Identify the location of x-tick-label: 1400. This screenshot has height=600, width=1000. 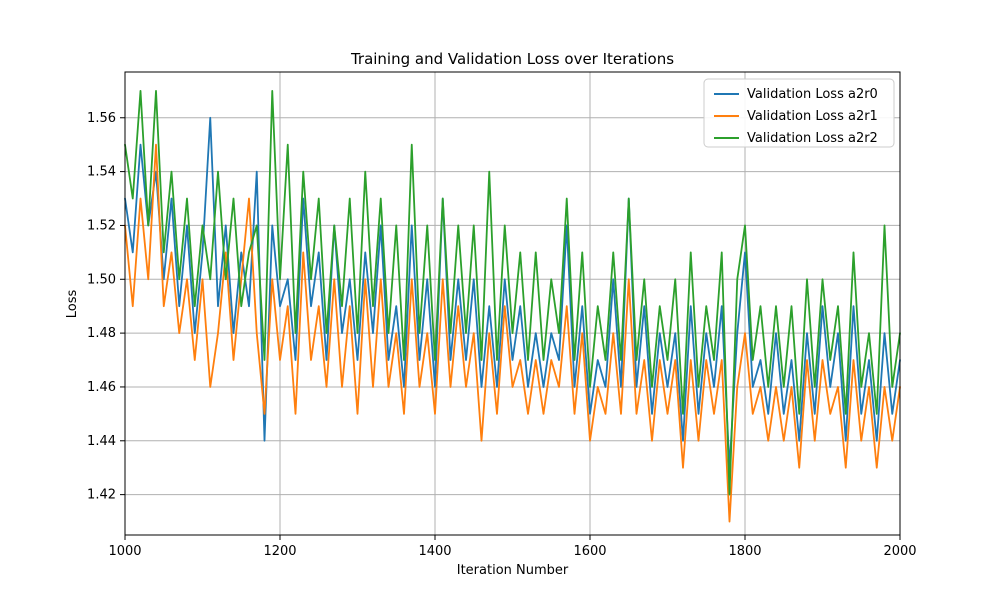
(434, 551).